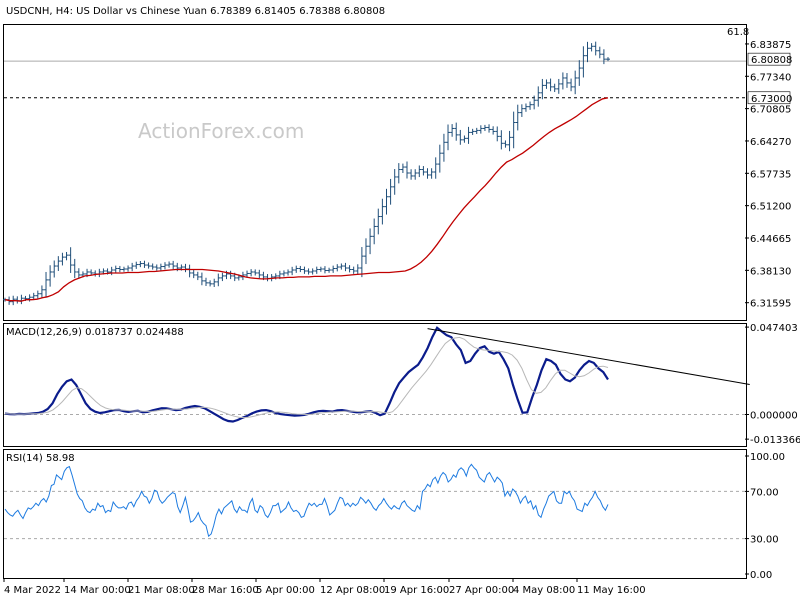 The width and height of the screenshot is (800, 600). I want to click on time-tick-label: 4 Mar 2022, so click(32, 590).